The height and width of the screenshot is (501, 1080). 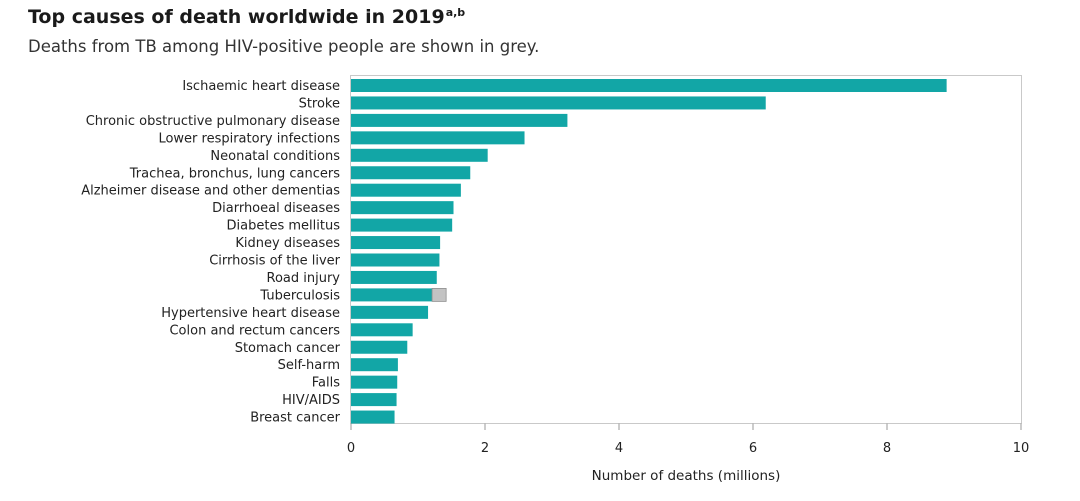 What do you see at coordinates (284, 226) in the screenshot?
I see `category-label-8: Diabetes mellitus` at bounding box center [284, 226].